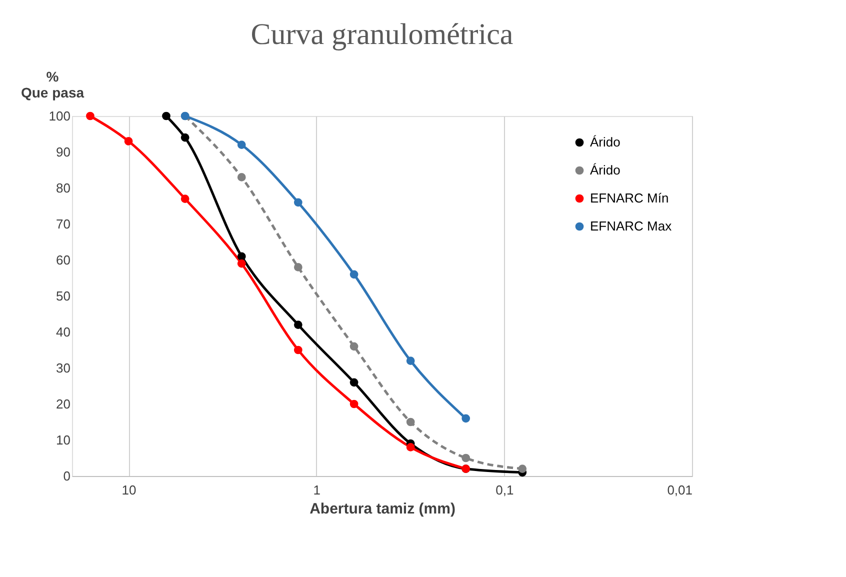 The width and height of the screenshot is (846, 577). Describe the element at coordinates (631, 226) in the screenshot. I see `legend-label: EFNARC Max` at that location.